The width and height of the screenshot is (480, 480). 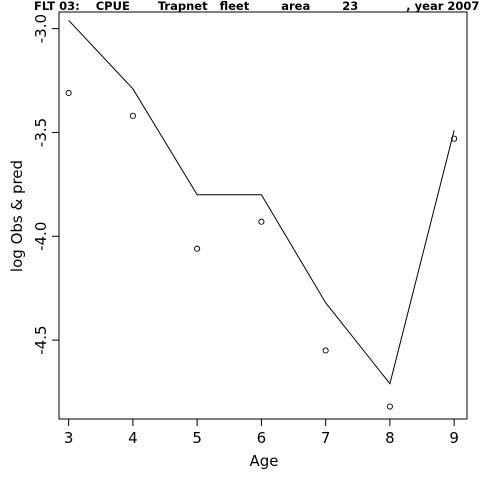 I want to click on x-tick-label: 4, so click(x=133, y=438).